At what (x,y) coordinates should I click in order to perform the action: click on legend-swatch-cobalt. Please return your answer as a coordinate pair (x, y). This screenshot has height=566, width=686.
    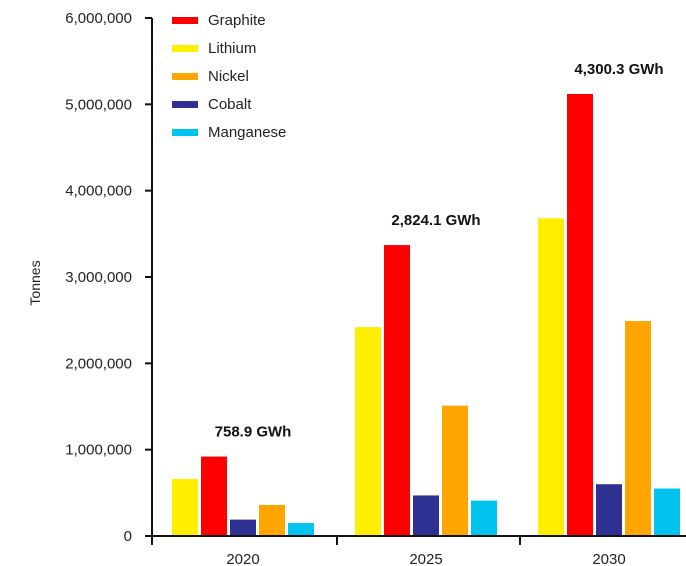
    Looking at the image, I should click on (185, 104).